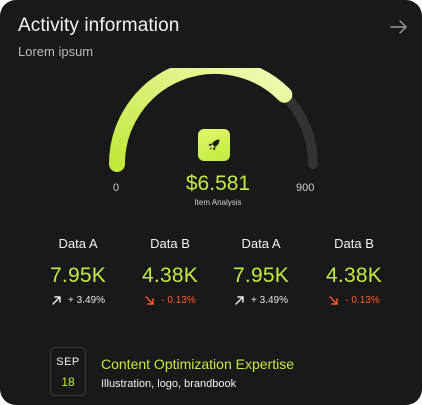 This screenshot has height=405, width=422. What do you see at coordinates (218, 202) in the screenshot?
I see `gauge-caption: Item Analysis` at bounding box center [218, 202].